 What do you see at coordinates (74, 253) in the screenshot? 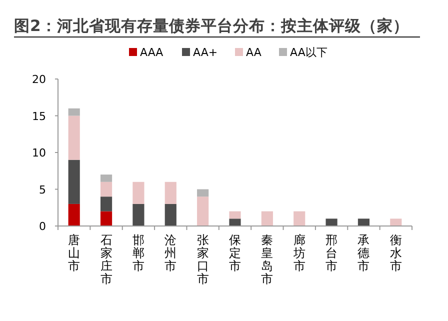
I see `x-tick-label: 唐山市` at bounding box center [74, 253].